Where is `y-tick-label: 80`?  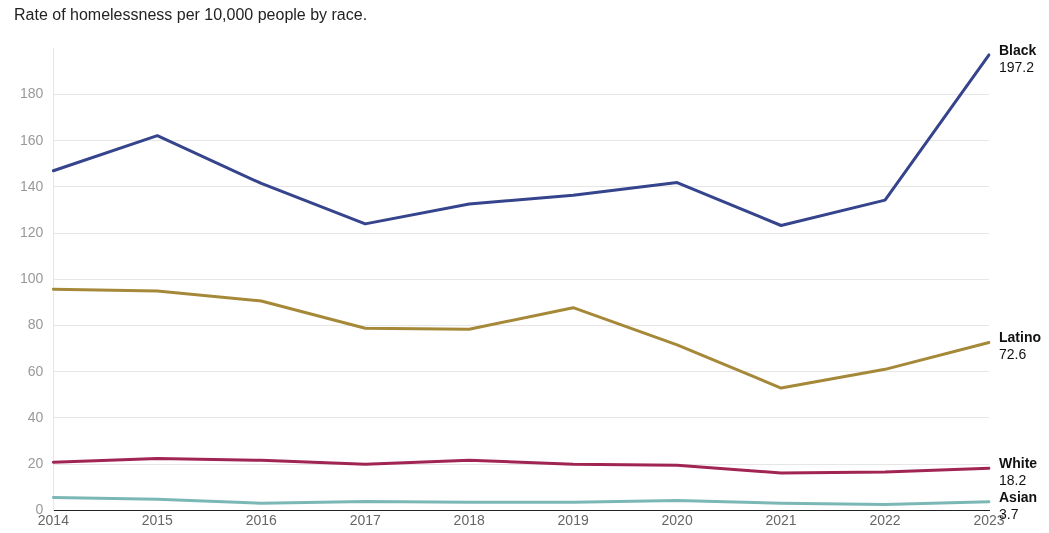 y-tick-label: 80 is located at coordinates (35, 324).